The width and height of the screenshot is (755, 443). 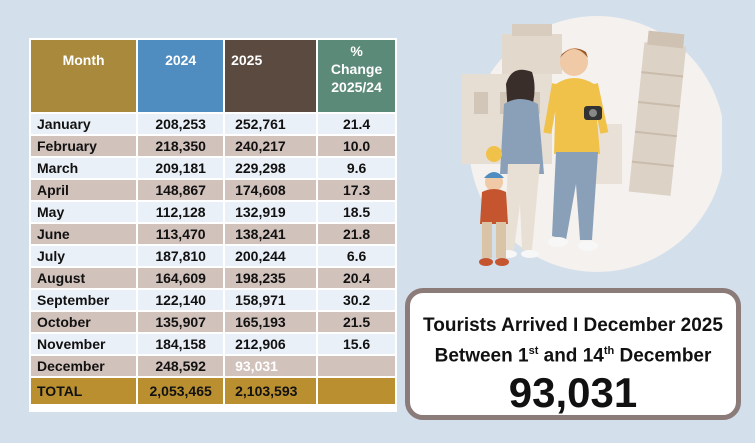 I want to click on summary-date-range: Between 1st and 14th December, so click(x=573, y=356).